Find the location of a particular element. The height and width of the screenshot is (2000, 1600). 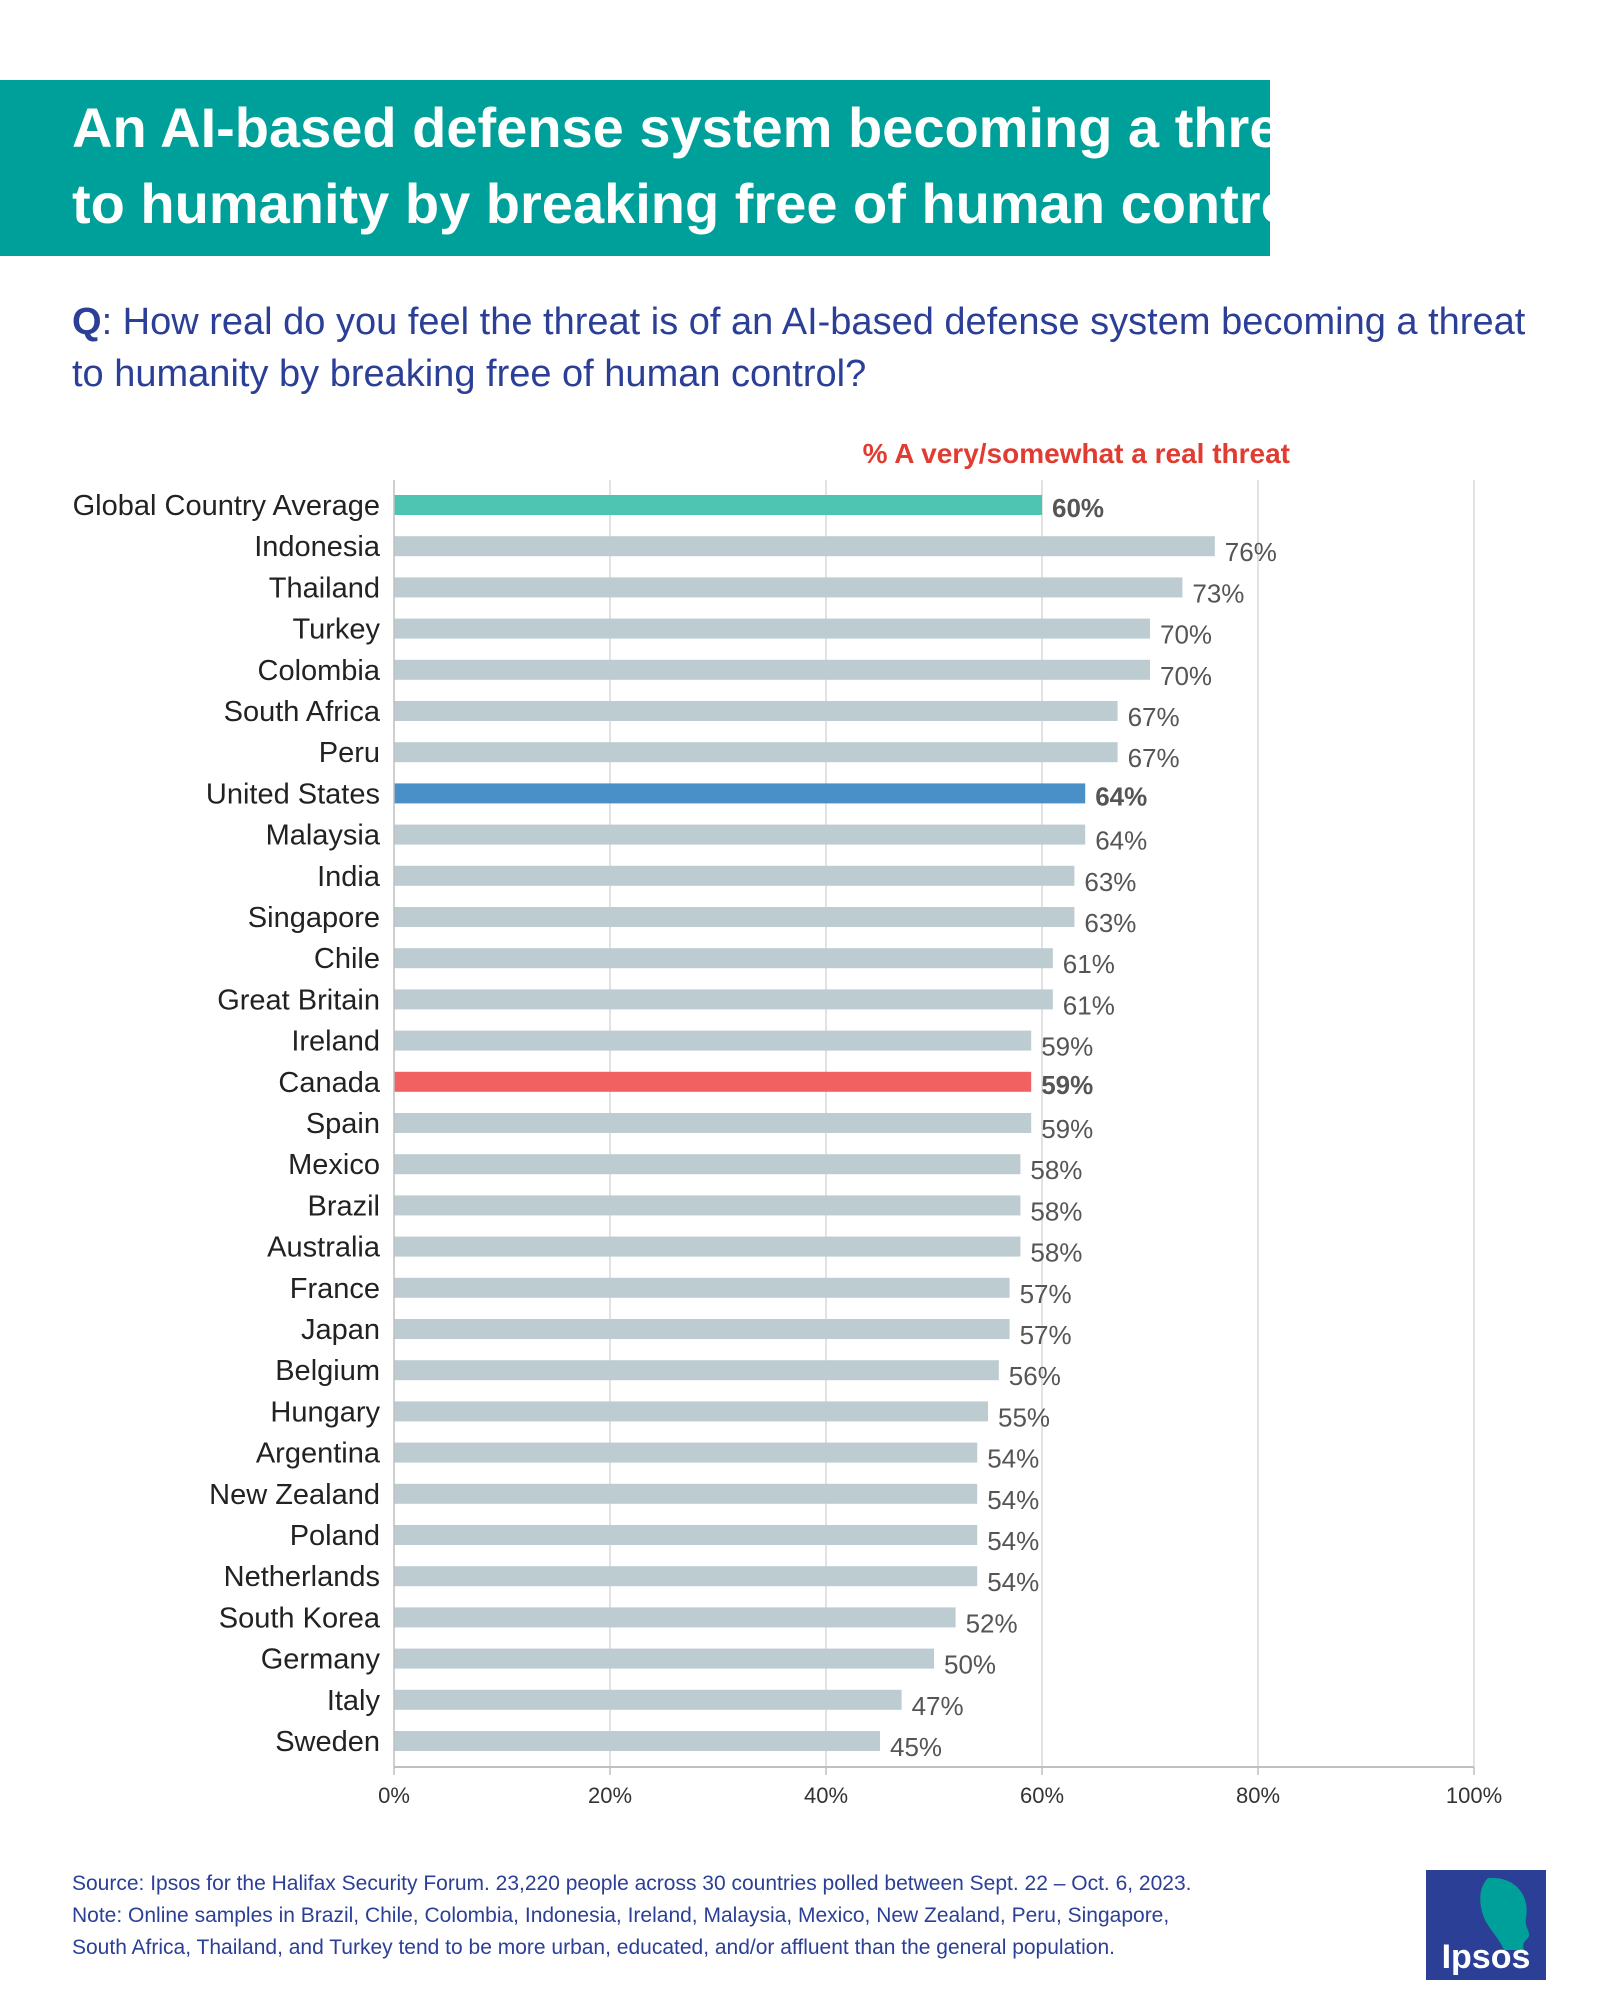

category-label: Brazil is located at coordinates (343, 1206).